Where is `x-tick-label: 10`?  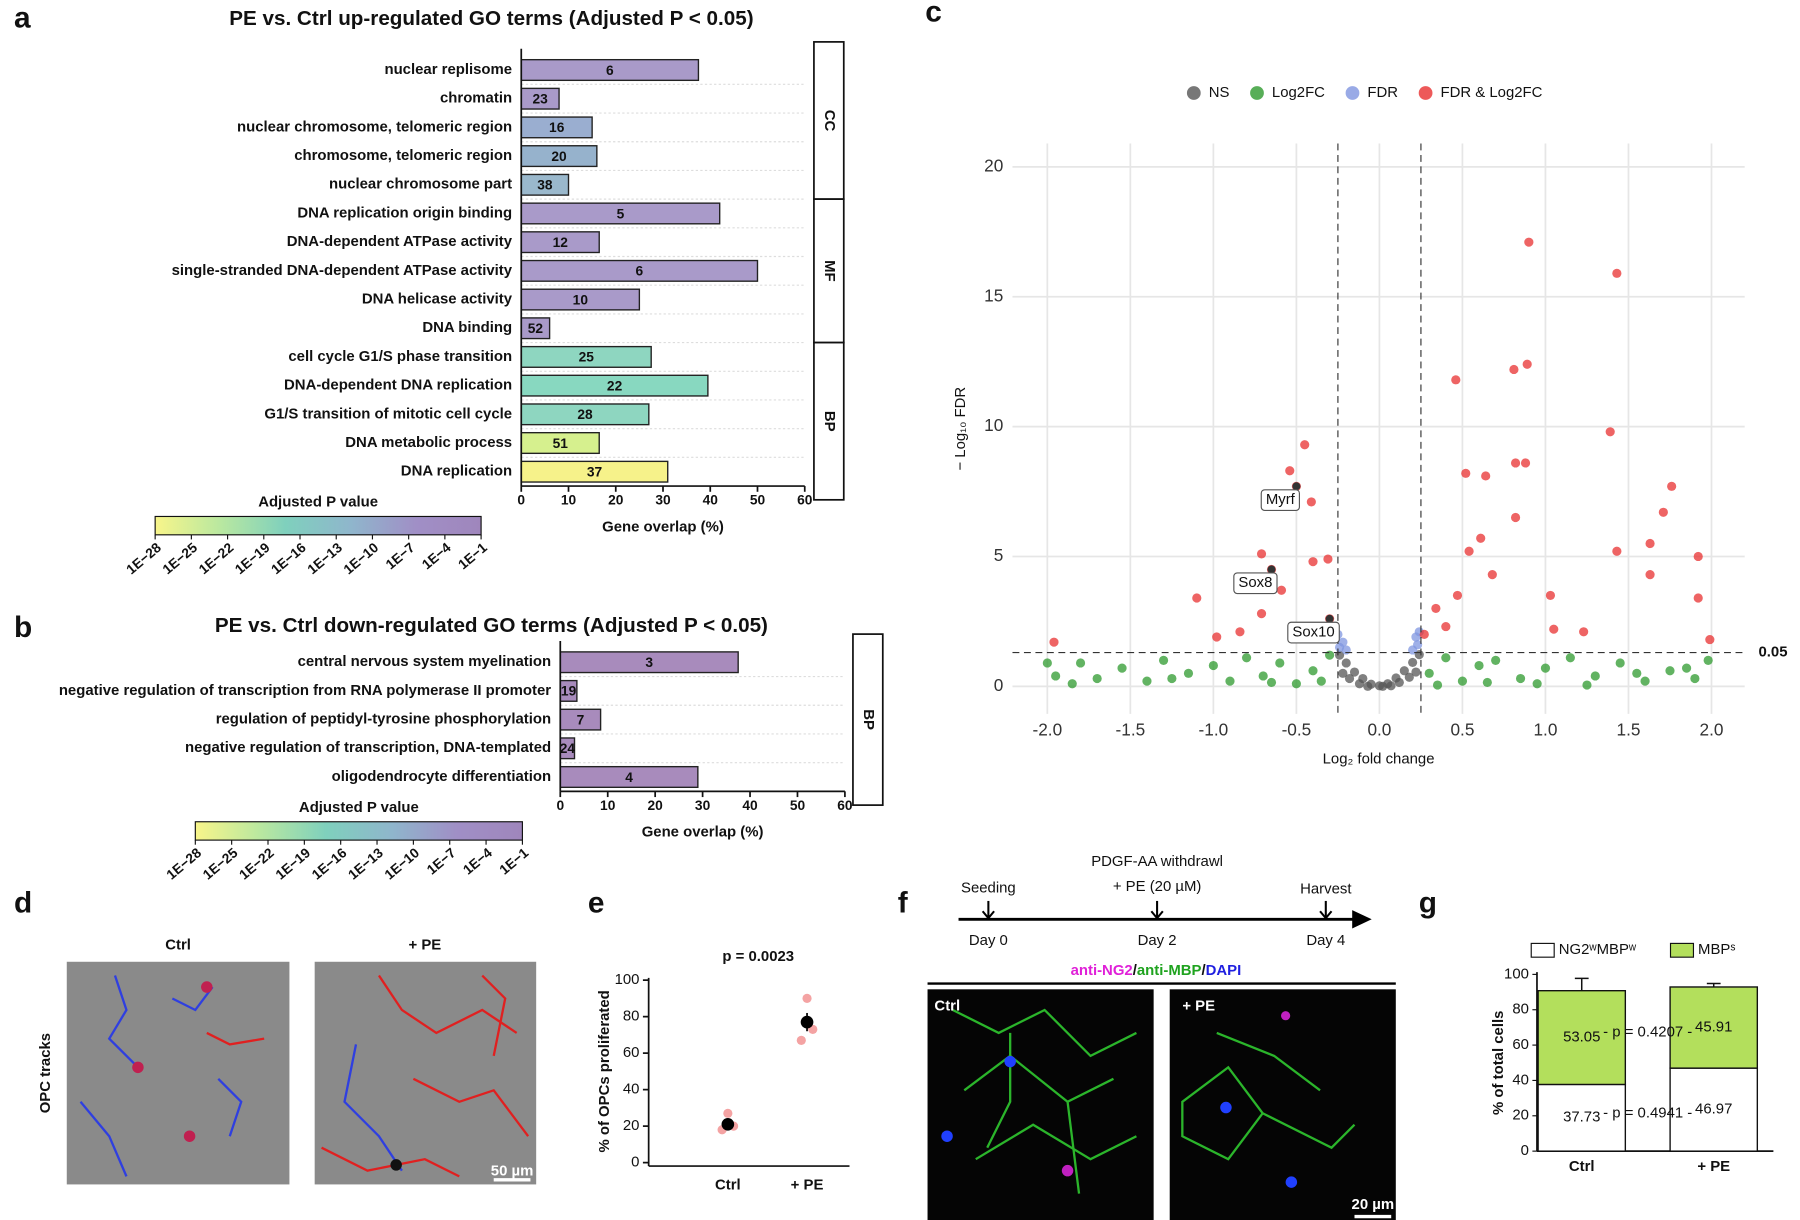 x-tick-label: 10 is located at coordinates (608, 805).